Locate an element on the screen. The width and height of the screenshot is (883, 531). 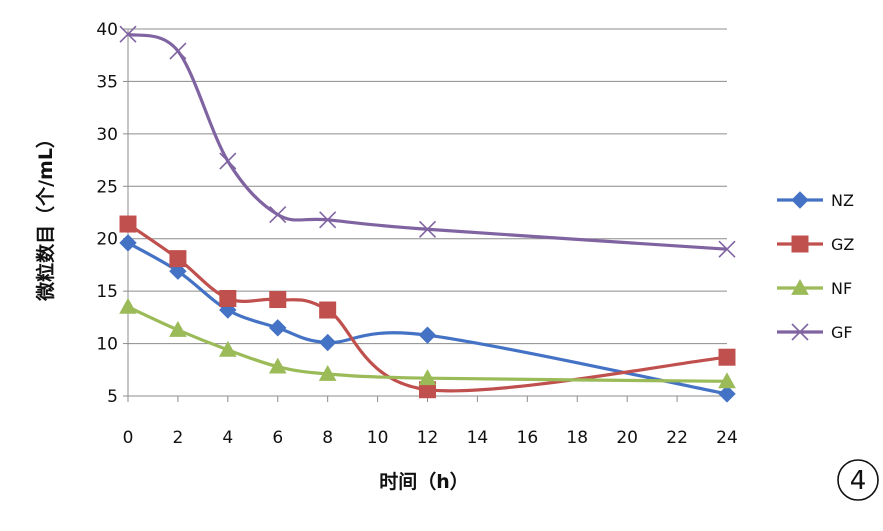
legend-item-gf: GF is located at coordinates (815, 332).